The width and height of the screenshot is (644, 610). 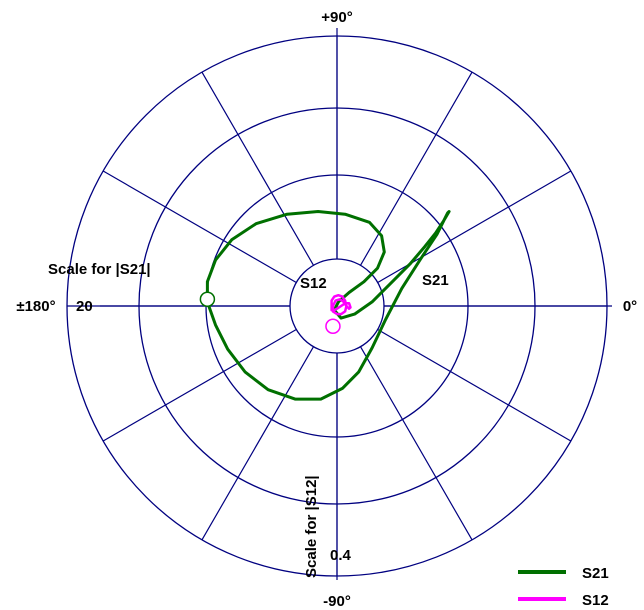 I want to click on legend: S21 S12, so click(x=563, y=587).